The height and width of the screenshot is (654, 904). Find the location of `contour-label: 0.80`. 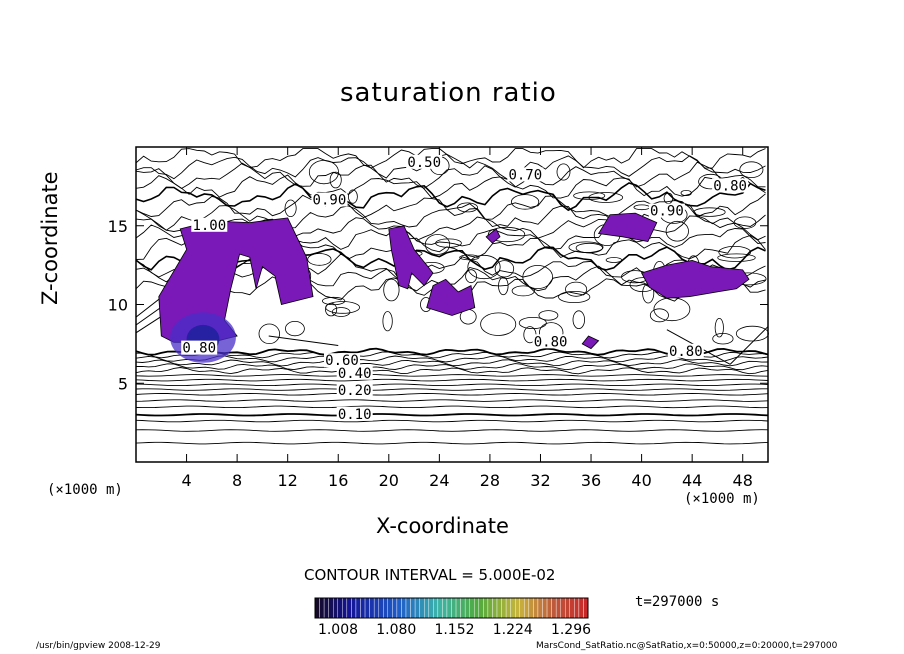

contour-label: 0.80 is located at coordinates (199, 349).